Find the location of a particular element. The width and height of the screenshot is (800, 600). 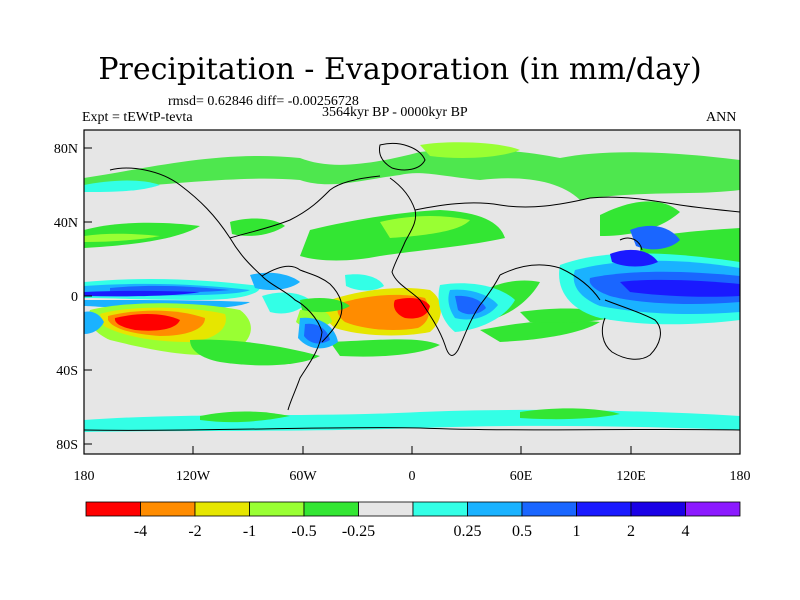

colorbar-label: 0.25 is located at coordinates (468, 531).